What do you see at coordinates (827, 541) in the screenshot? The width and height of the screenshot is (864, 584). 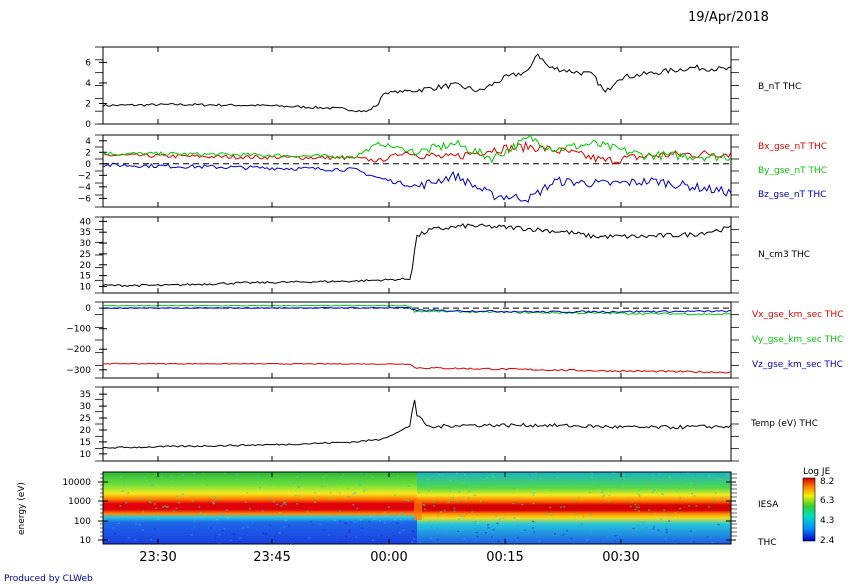 I see `colorbar-tick-label: 2.4` at bounding box center [827, 541].